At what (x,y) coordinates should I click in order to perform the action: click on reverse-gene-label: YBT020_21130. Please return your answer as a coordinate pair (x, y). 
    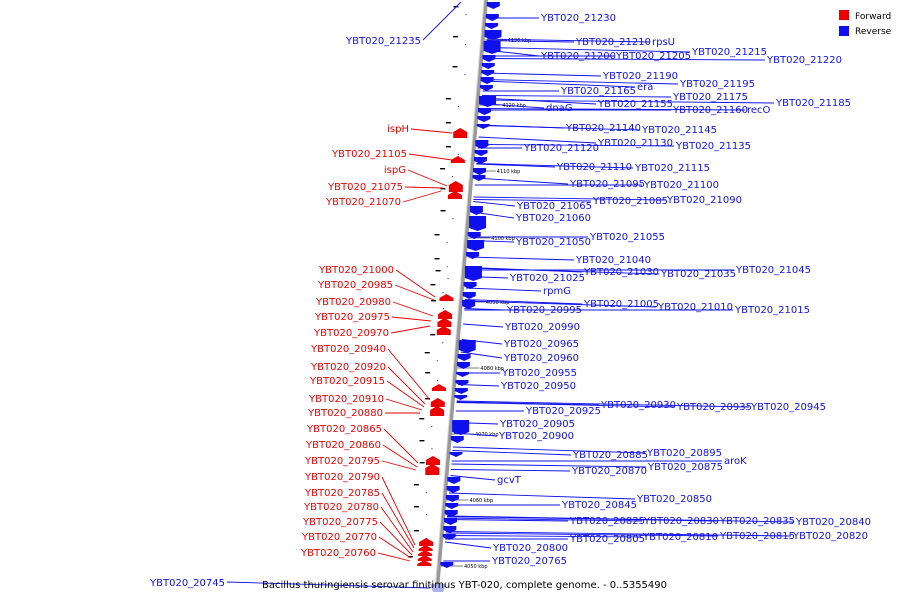
    Looking at the image, I should click on (635, 143).